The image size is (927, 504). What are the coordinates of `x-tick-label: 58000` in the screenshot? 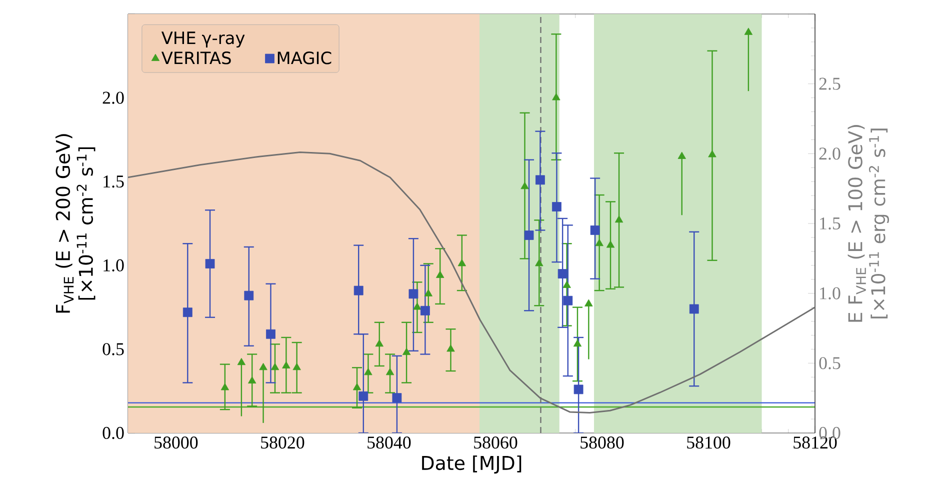 It's located at (176, 442).